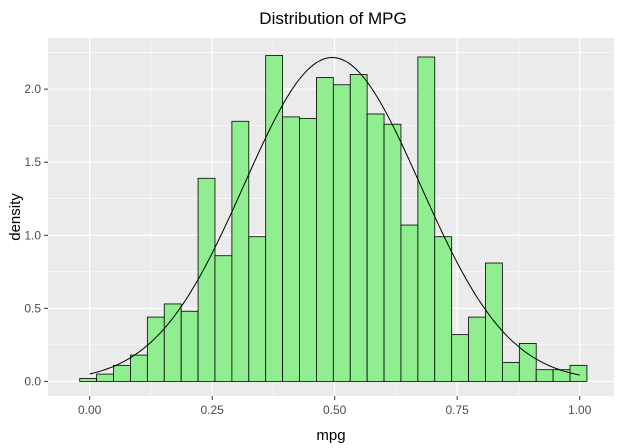  What do you see at coordinates (32, 308) in the screenshot?
I see `y-tick-label: 0.5` at bounding box center [32, 308].